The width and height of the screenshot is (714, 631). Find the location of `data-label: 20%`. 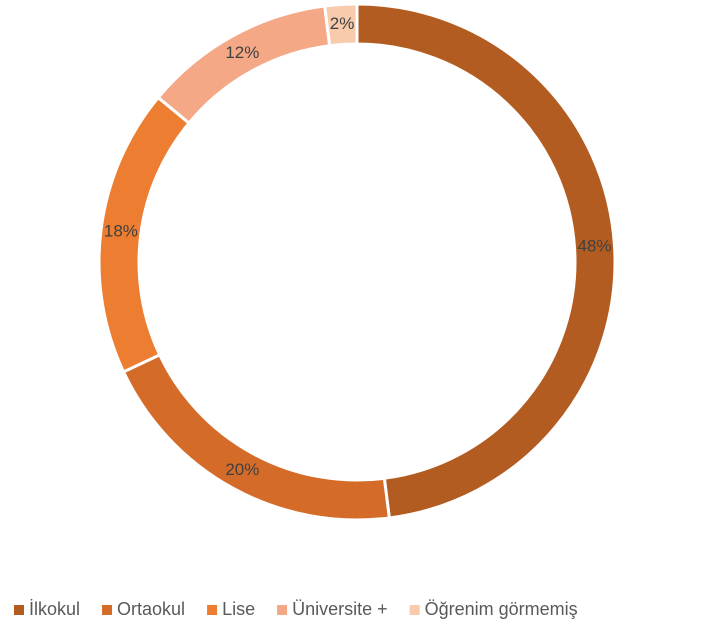

data-label: 20% is located at coordinates (242, 469).